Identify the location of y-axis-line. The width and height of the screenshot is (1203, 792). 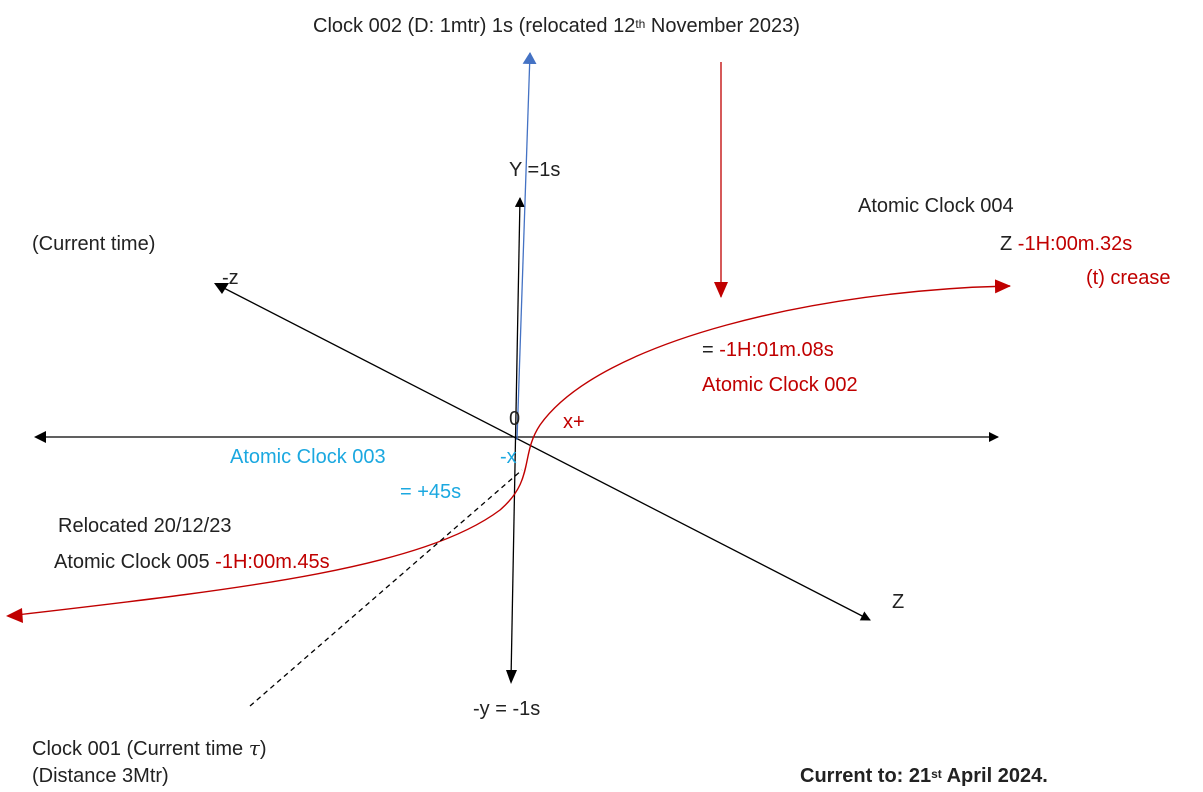
(517, 439).